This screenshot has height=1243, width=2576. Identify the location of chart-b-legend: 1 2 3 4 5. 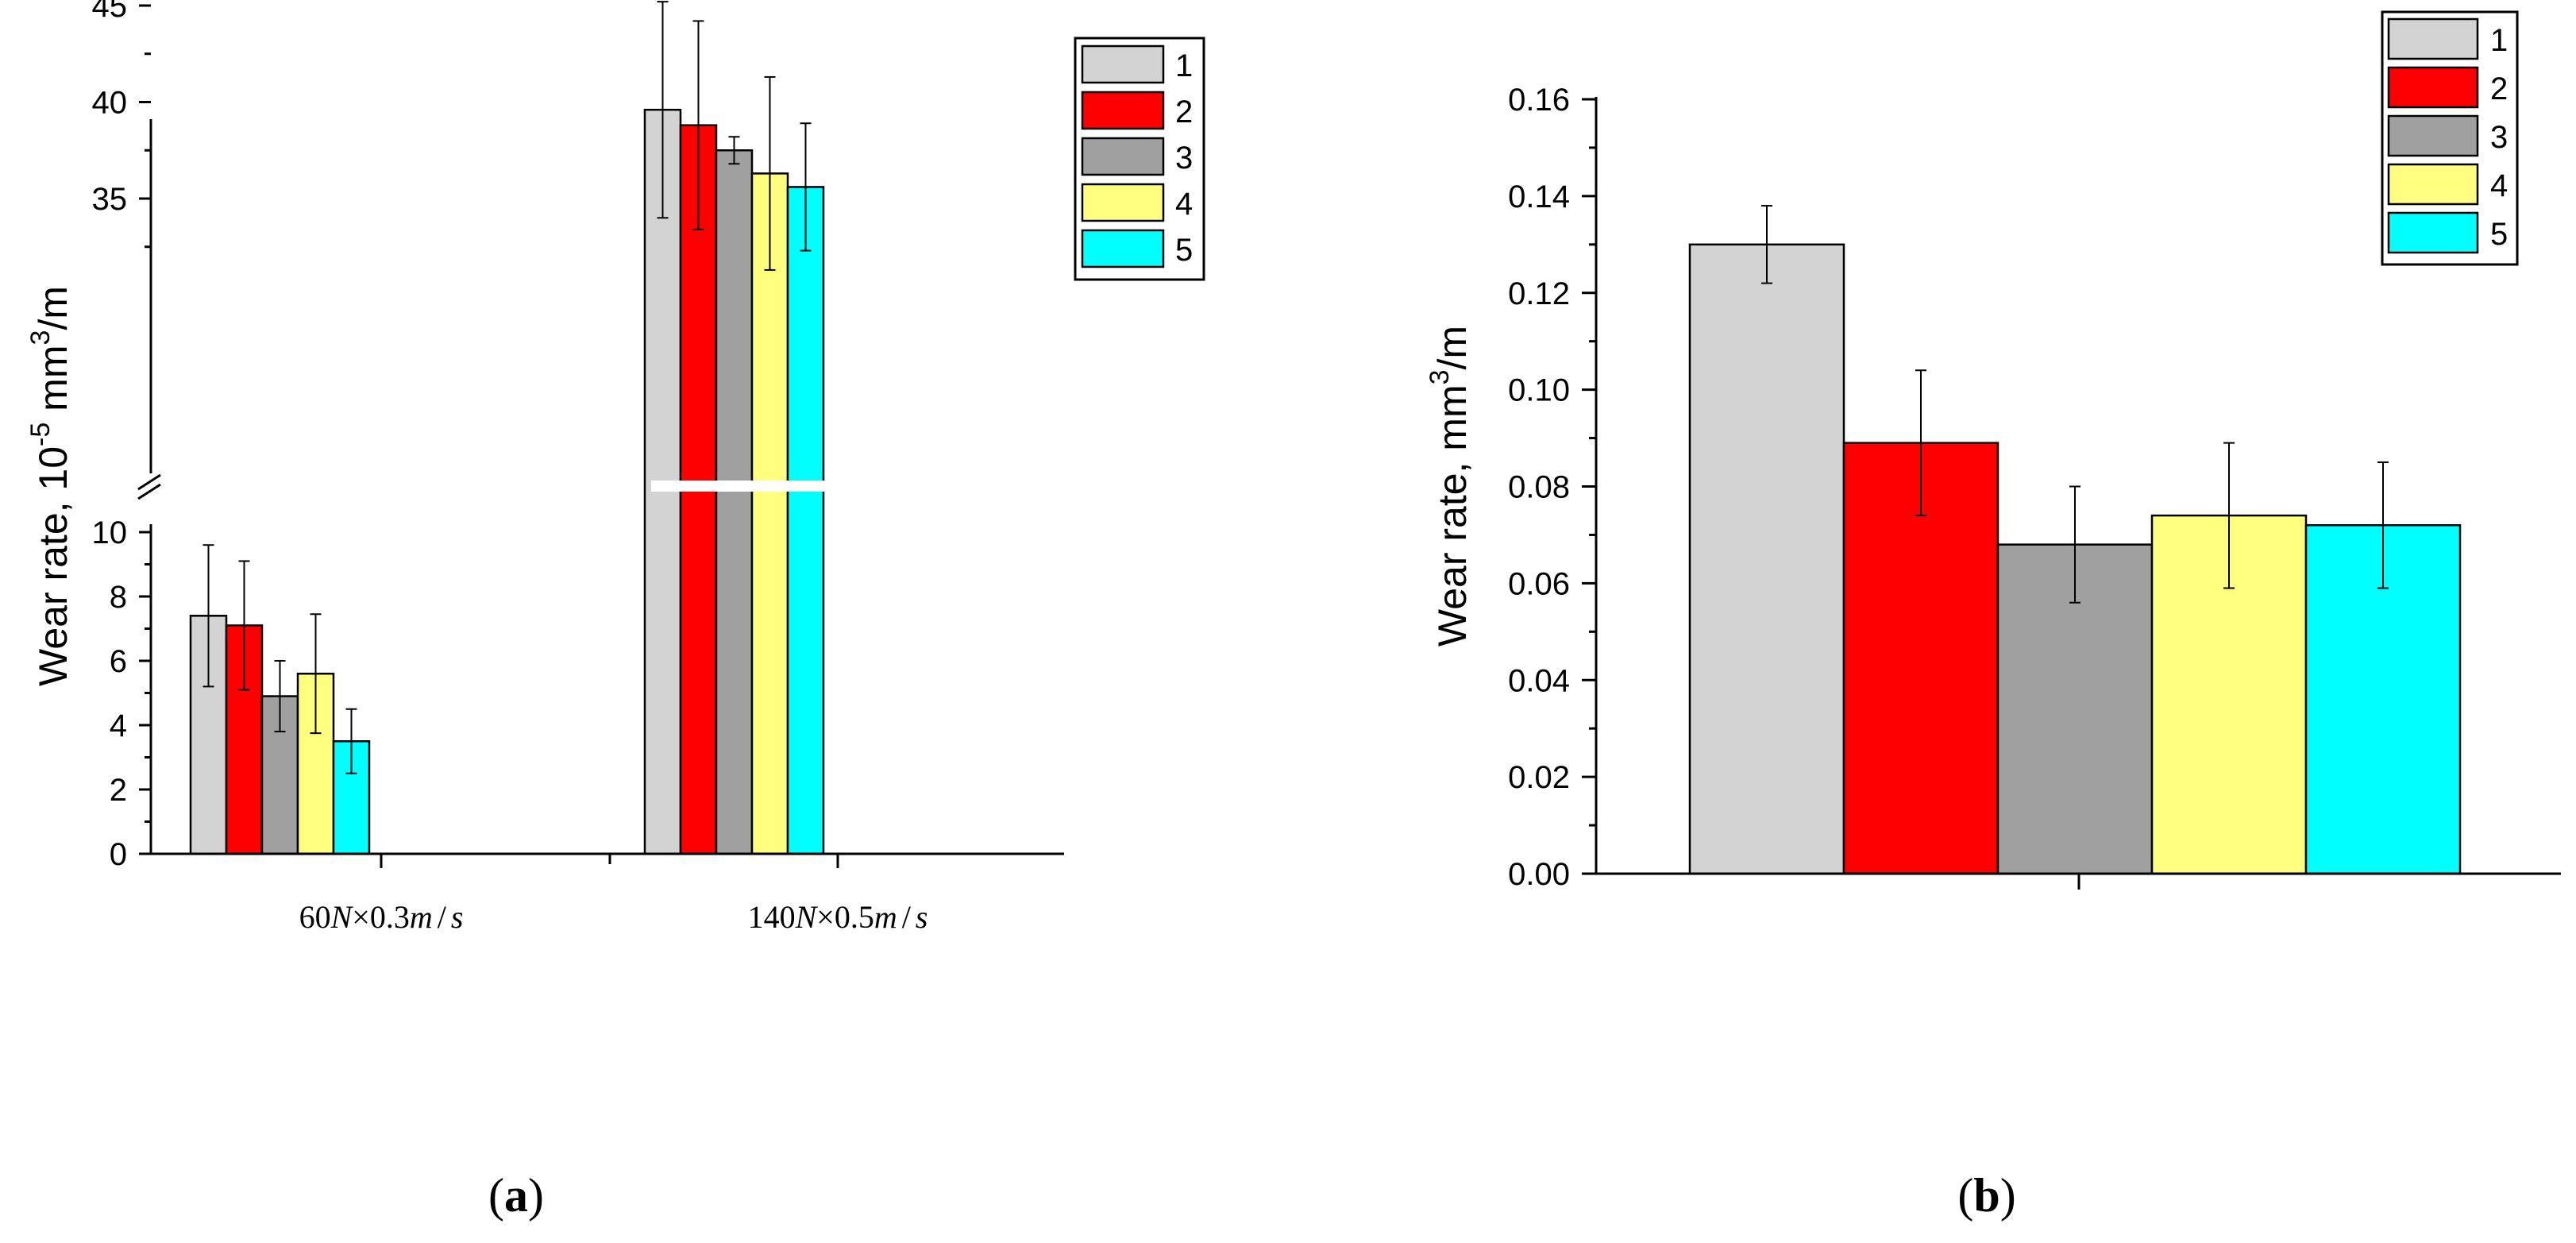
(2450, 138).